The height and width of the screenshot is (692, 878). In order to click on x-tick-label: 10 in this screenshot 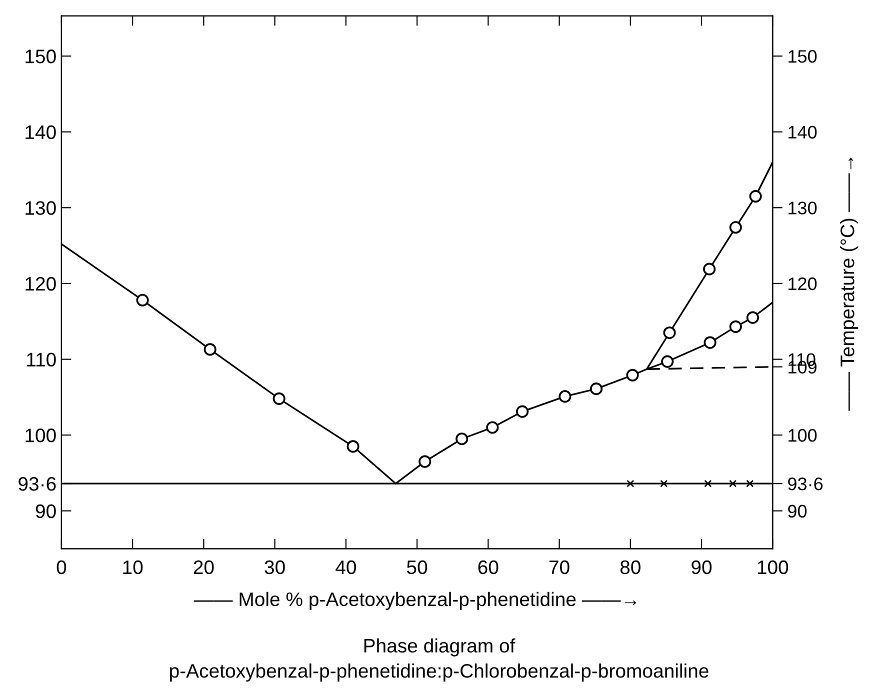, I will do `click(133, 567)`.